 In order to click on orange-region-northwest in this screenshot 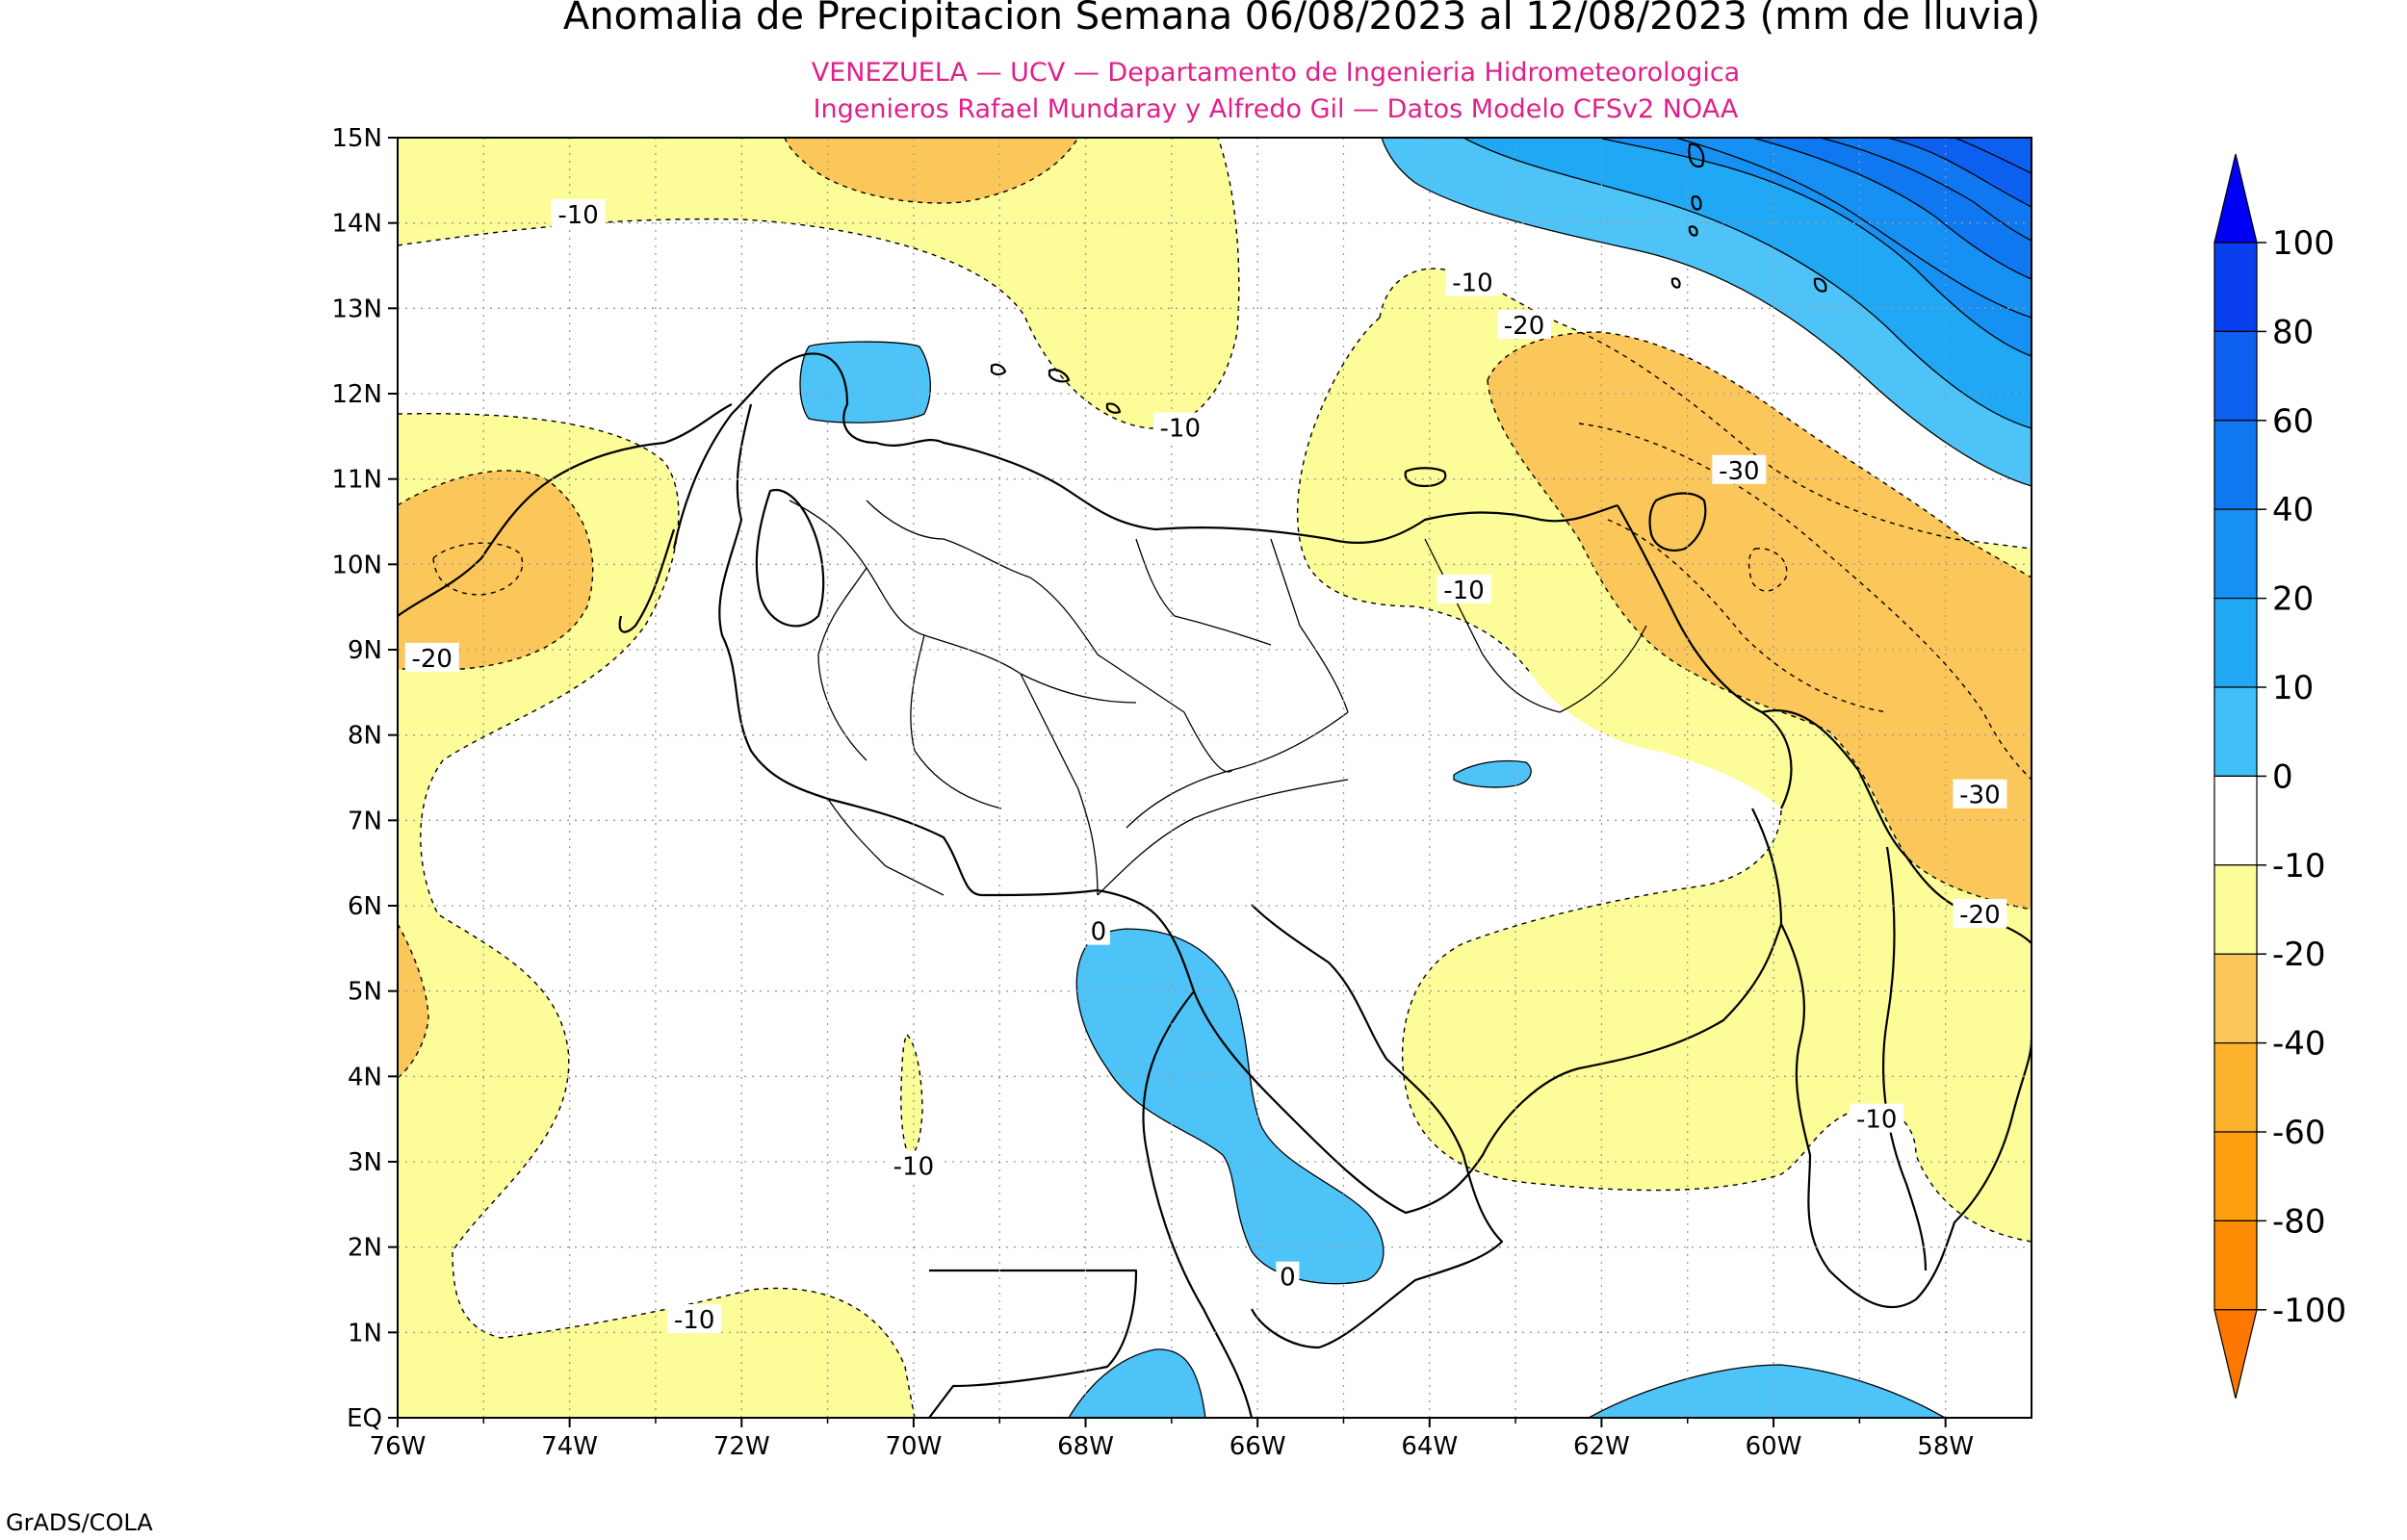, I will do `click(496, 570)`.